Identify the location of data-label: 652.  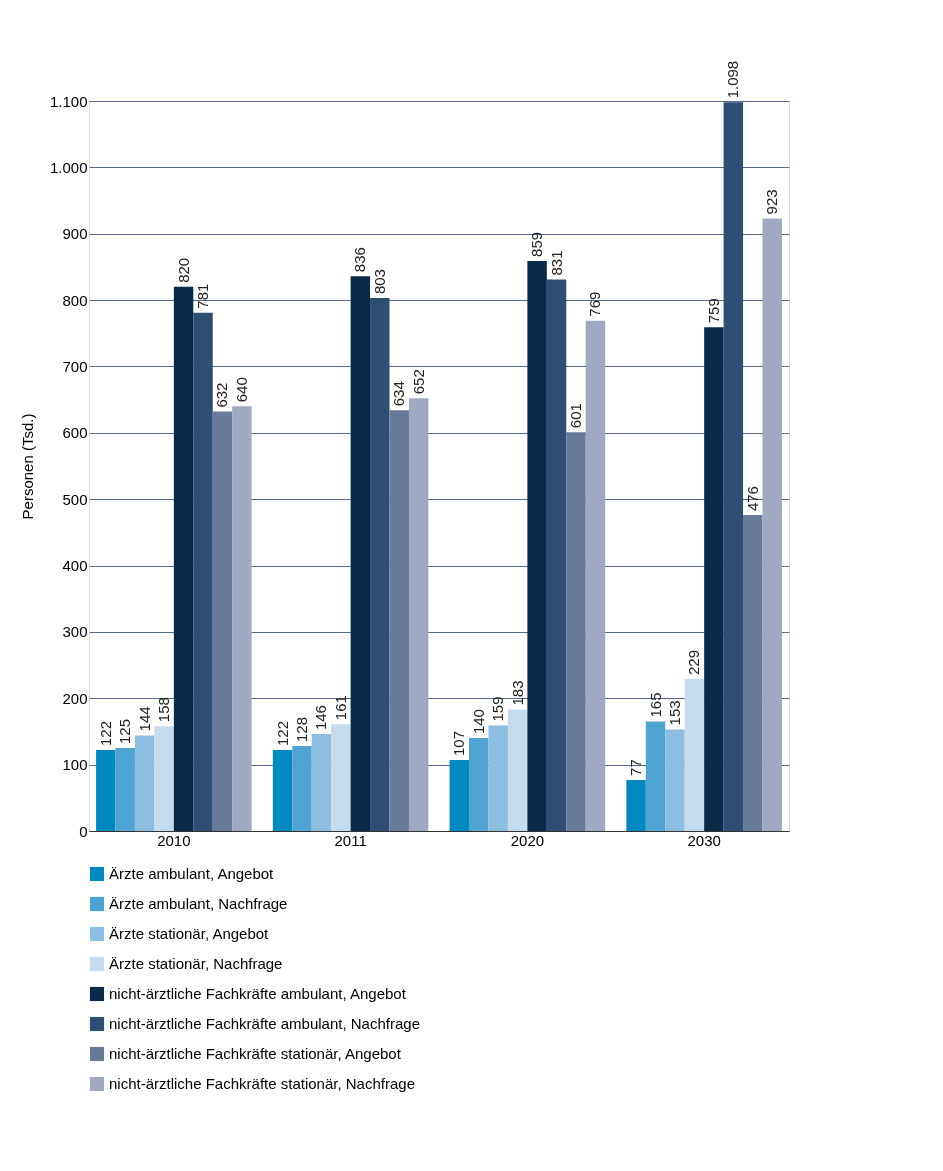
(418, 382).